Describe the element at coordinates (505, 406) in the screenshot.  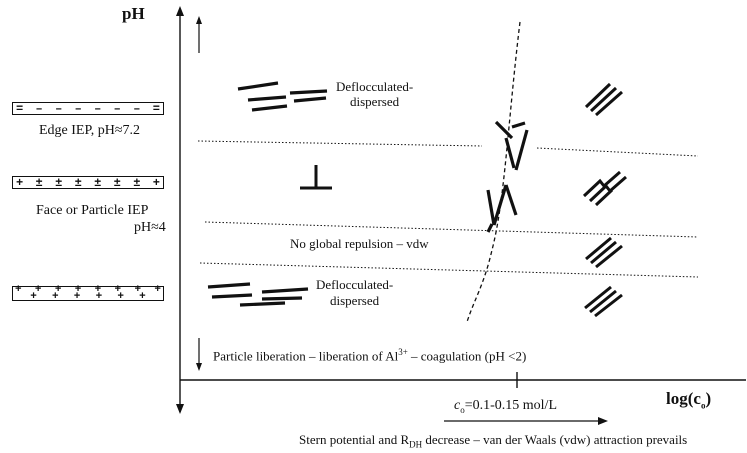
I see `critical-concentration-label: co=0.1-0.15 mol/L` at that location.